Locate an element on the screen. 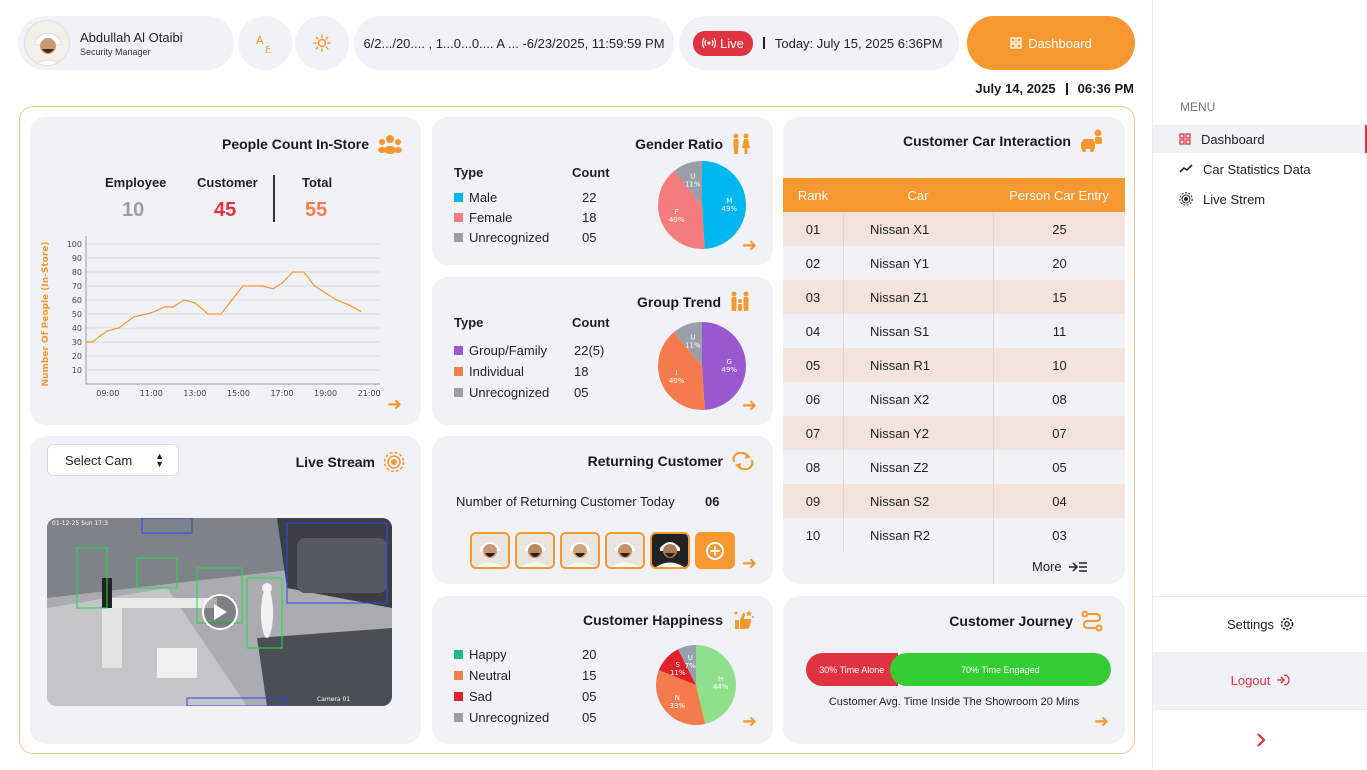 The width and height of the screenshot is (1367, 770). language-toggle: A ع is located at coordinates (265, 43).